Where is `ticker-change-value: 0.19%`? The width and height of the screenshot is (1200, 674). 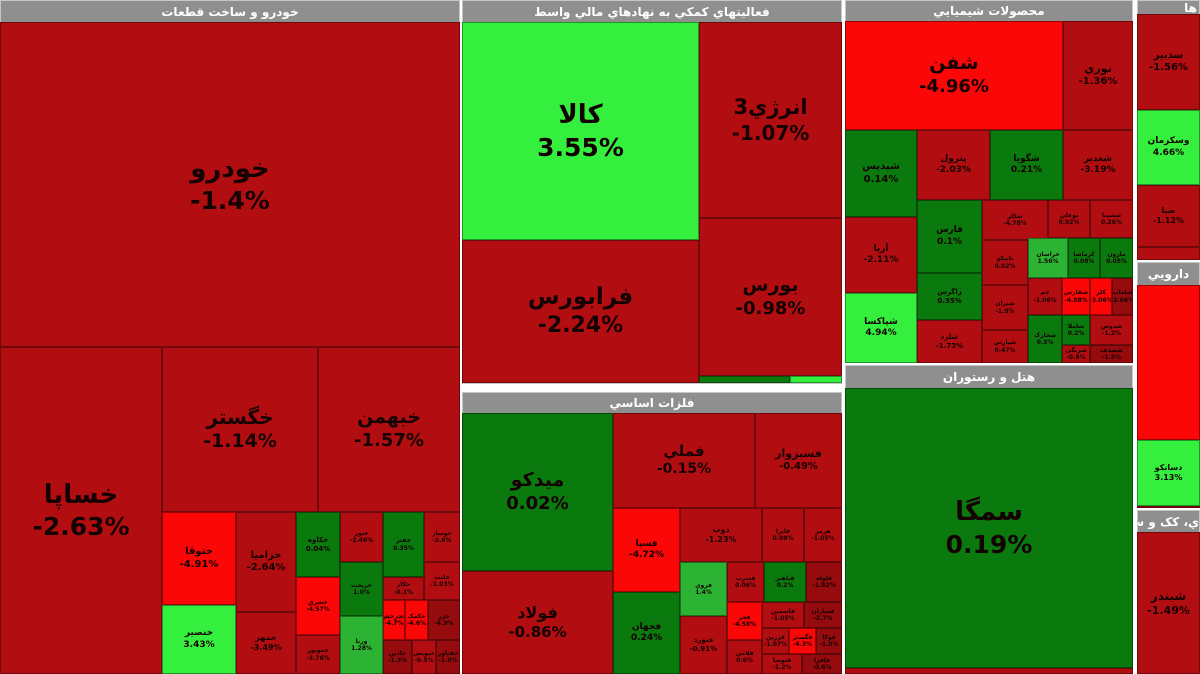 ticker-change-value: 0.19% is located at coordinates (989, 544).